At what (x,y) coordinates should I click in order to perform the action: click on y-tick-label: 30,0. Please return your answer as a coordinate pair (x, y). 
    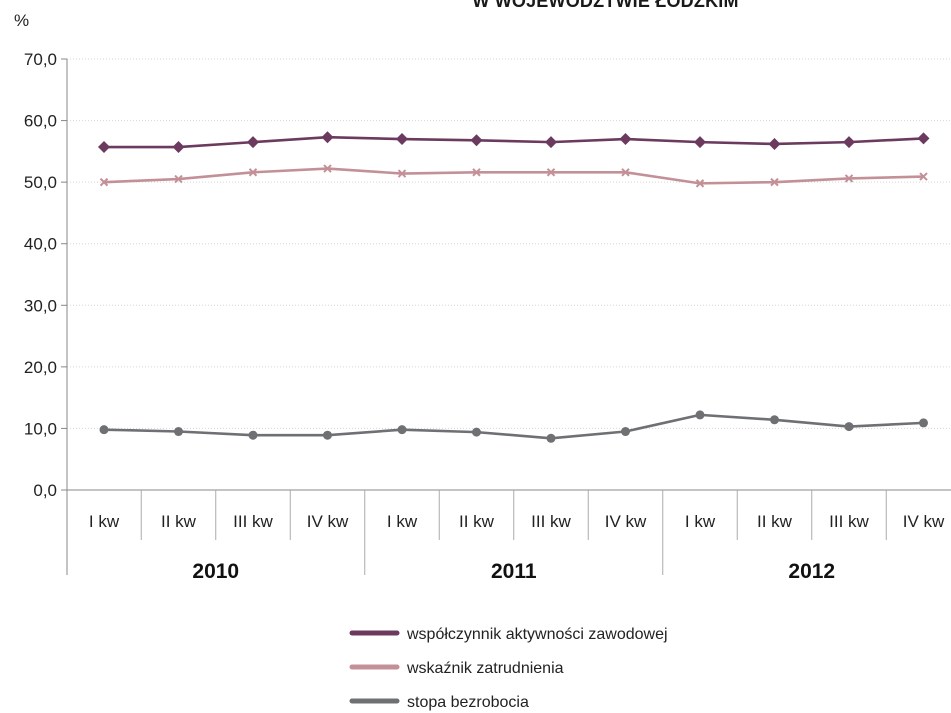
    Looking at the image, I should click on (40, 305).